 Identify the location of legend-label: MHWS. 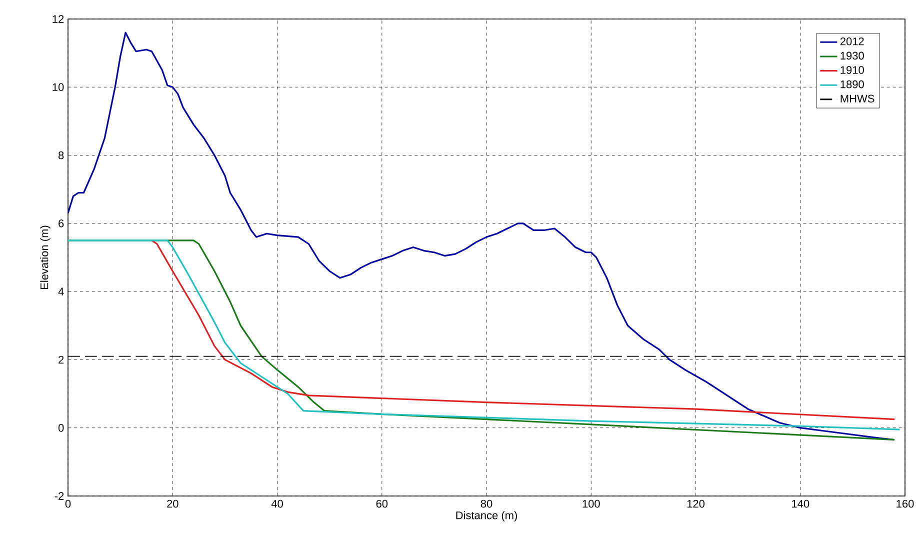
(857, 98).